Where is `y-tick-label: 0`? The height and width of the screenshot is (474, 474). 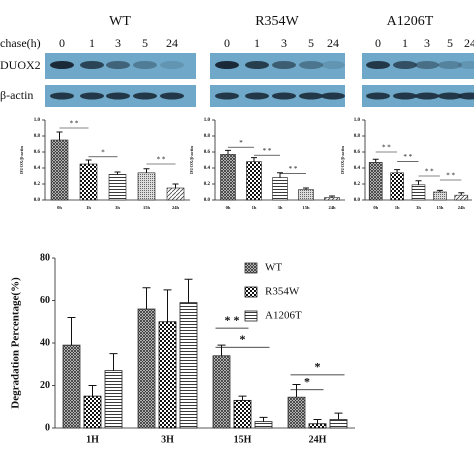
y-tick-label: 0 is located at coordinates (47, 427).